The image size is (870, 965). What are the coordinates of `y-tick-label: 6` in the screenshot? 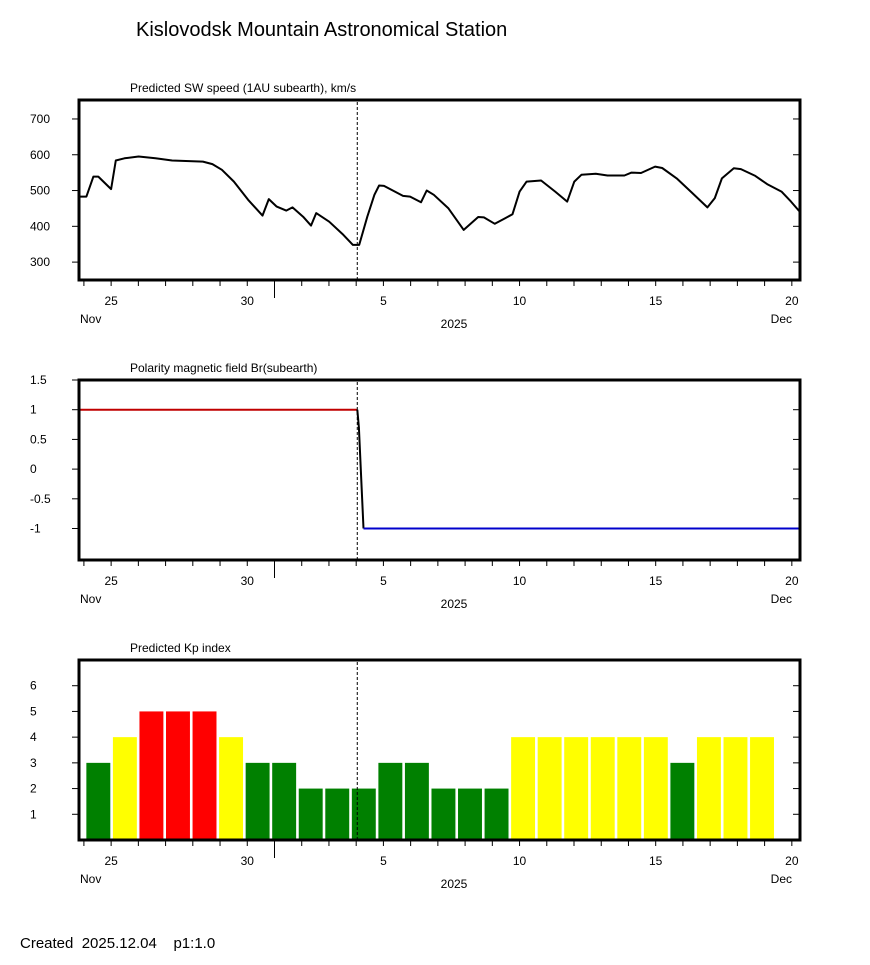 It's located at (33, 686).